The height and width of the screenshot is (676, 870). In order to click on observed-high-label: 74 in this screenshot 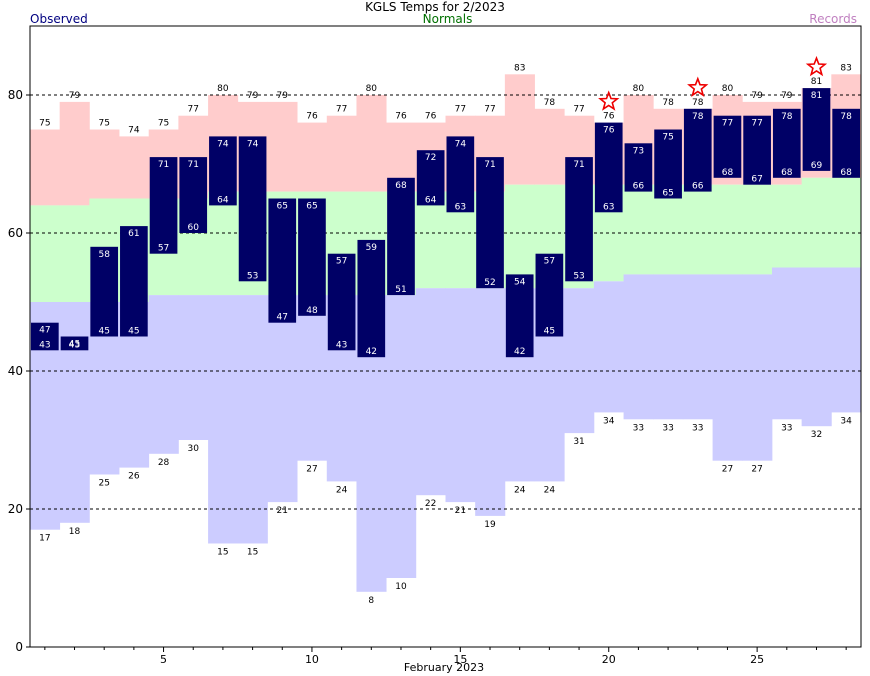, I will do `click(253, 144)`.